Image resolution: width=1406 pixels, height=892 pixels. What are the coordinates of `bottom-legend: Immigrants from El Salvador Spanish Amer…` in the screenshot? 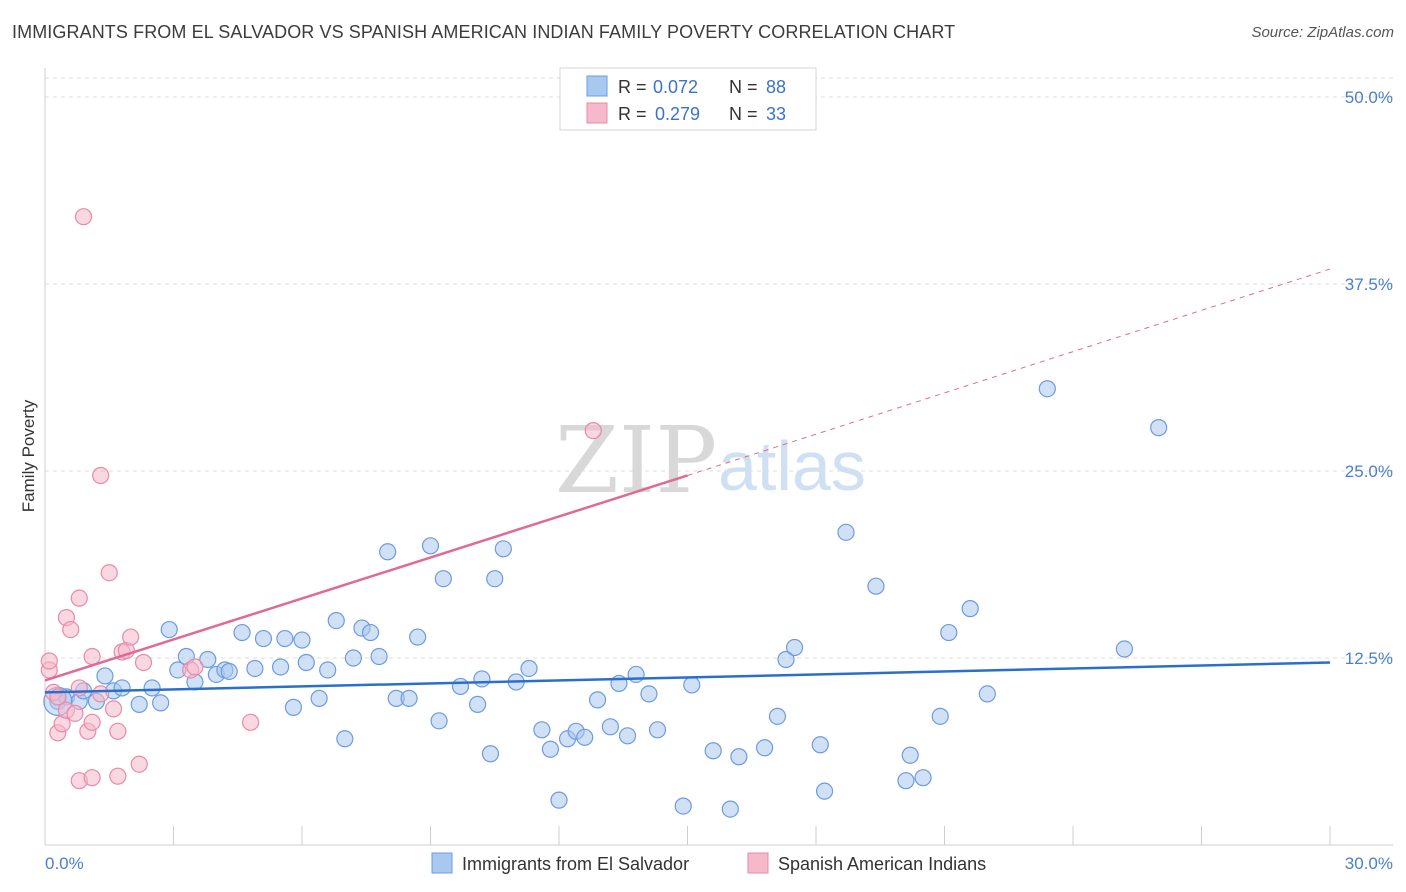 It's located at (708, 863).